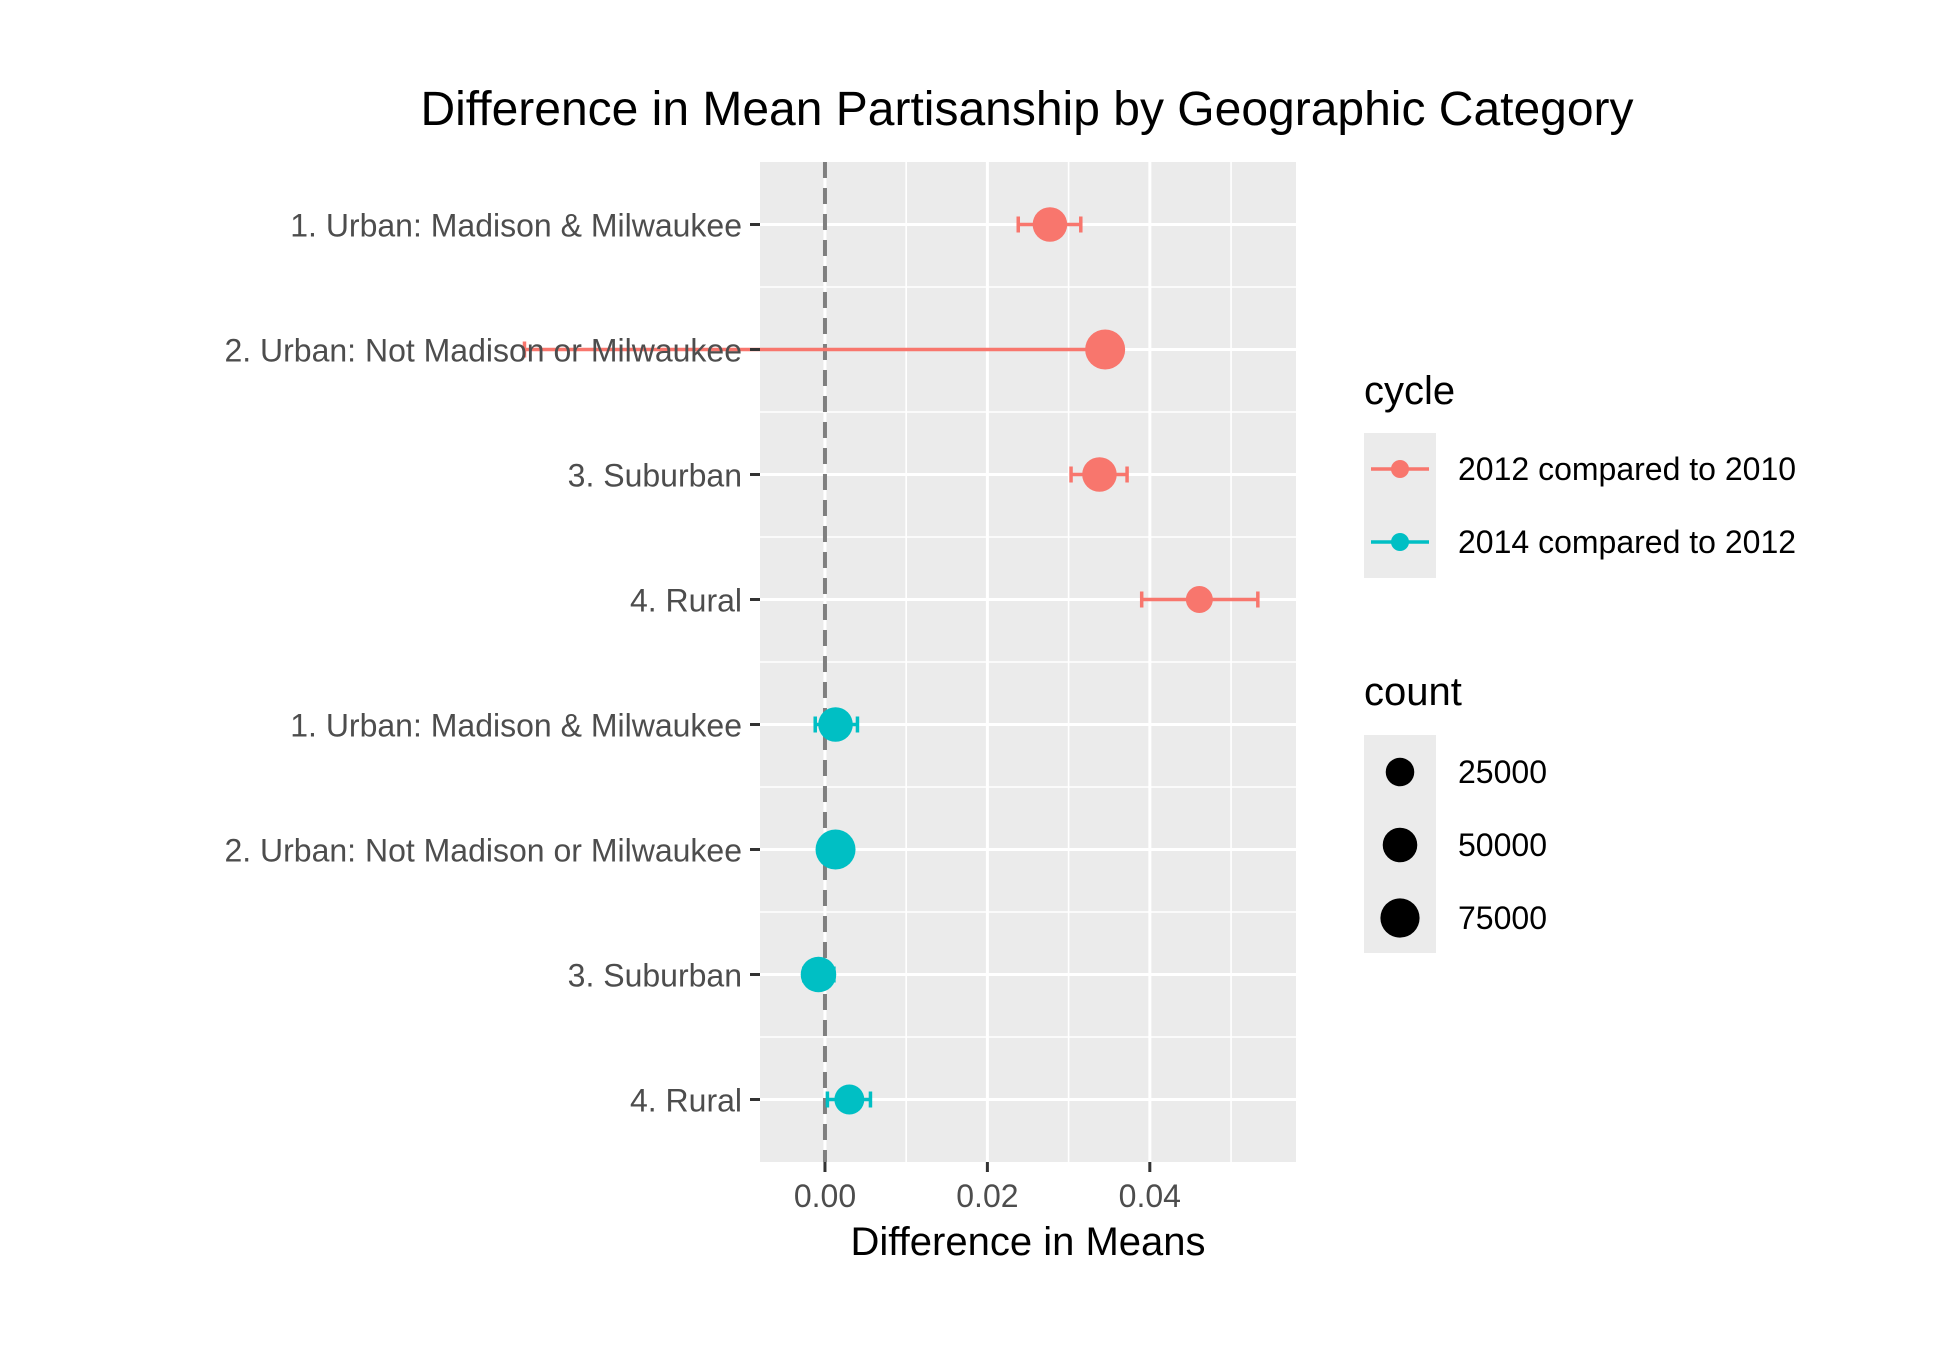 The height and width of the screenshot is (1349, 1950). What do you see at coordinates (1627, 469) in the screenshot?
I see `legend-label: 2012 compared to 2010` at bounding box center [1627, 469].